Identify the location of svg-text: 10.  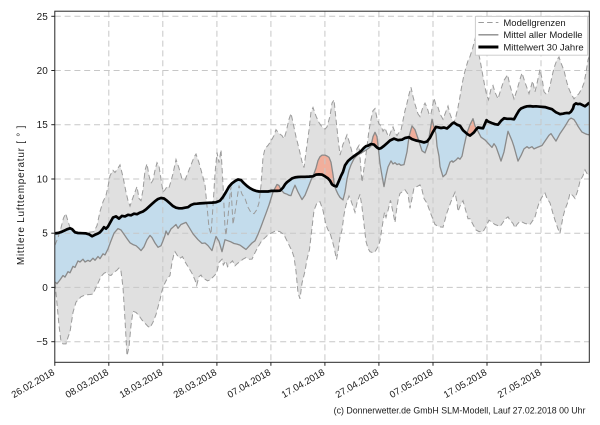
(43, 180).